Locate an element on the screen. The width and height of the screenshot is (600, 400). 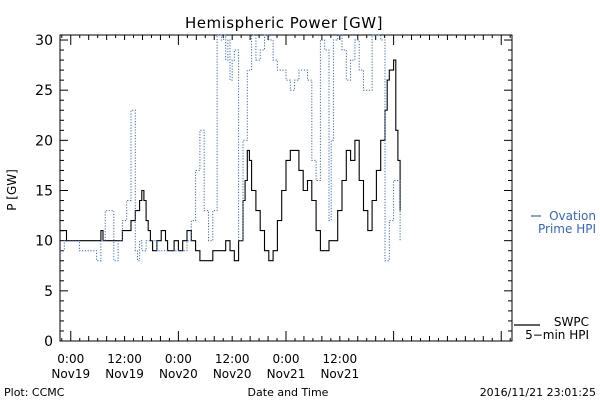
chart-title: Hemispheric Power [GW] is located at coordinates (284, 23).